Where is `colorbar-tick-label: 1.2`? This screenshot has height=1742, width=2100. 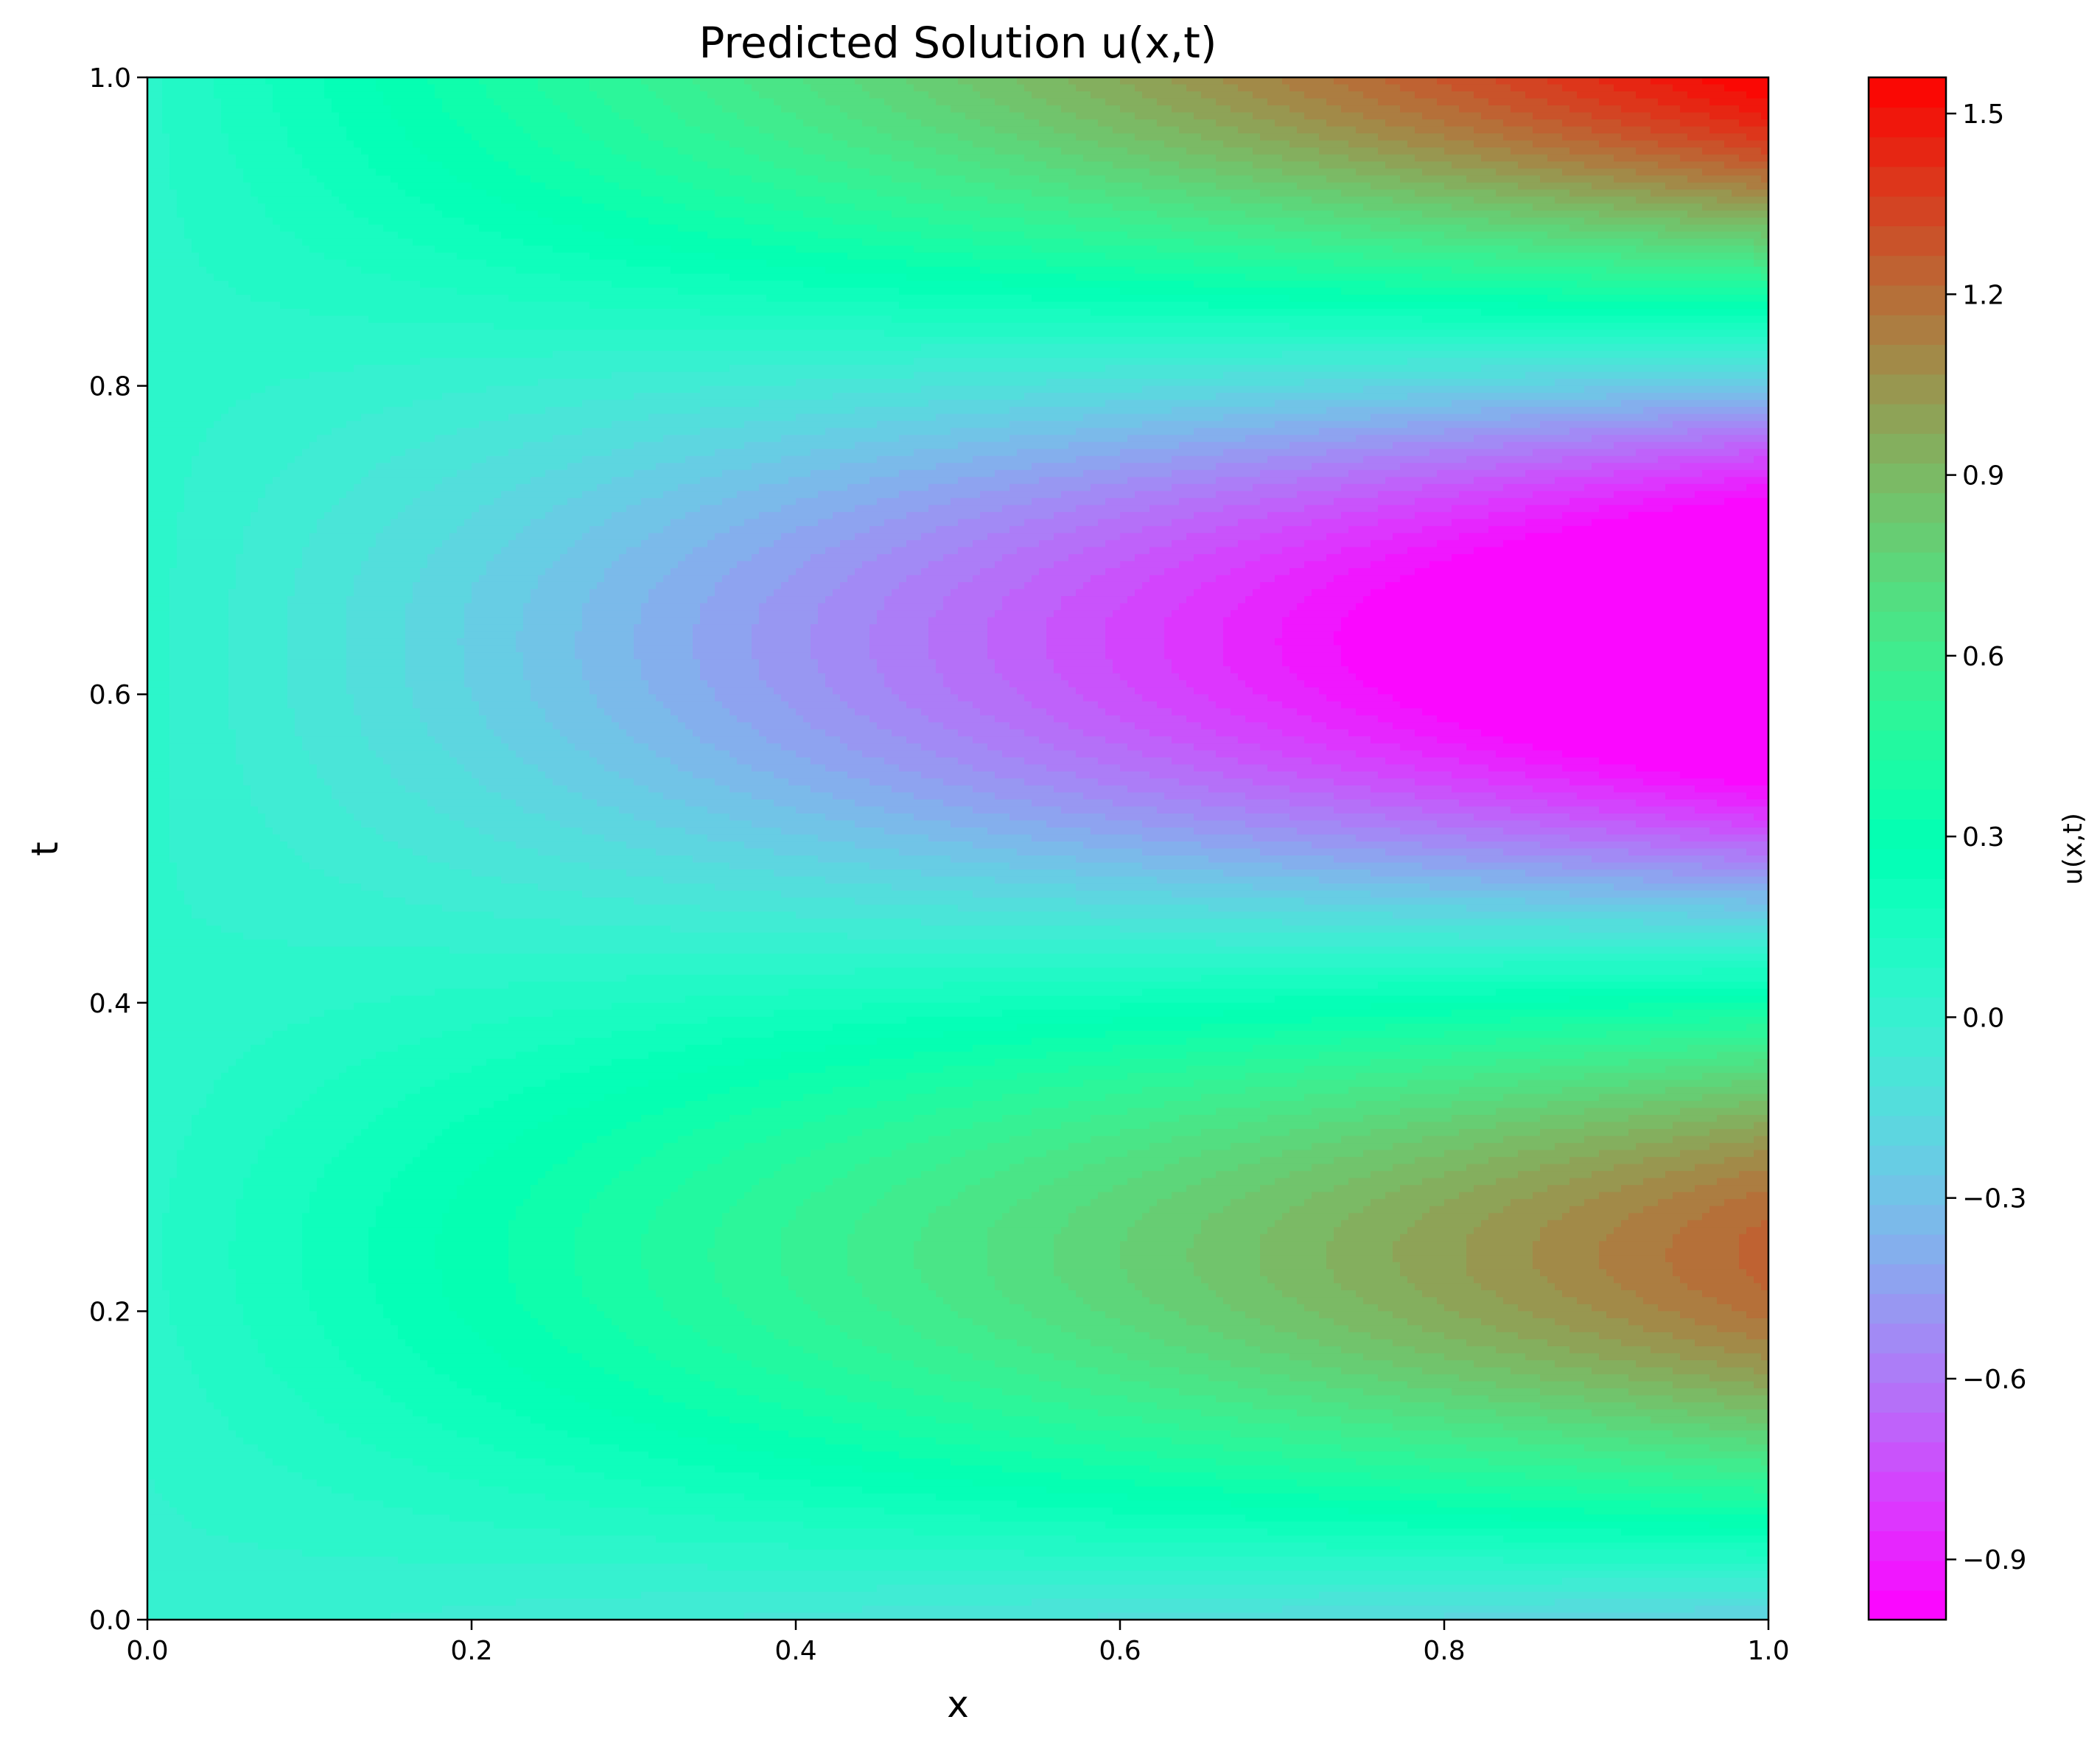 colorbar-tick-label: 1.2 is located at coordinates (1983, 295).